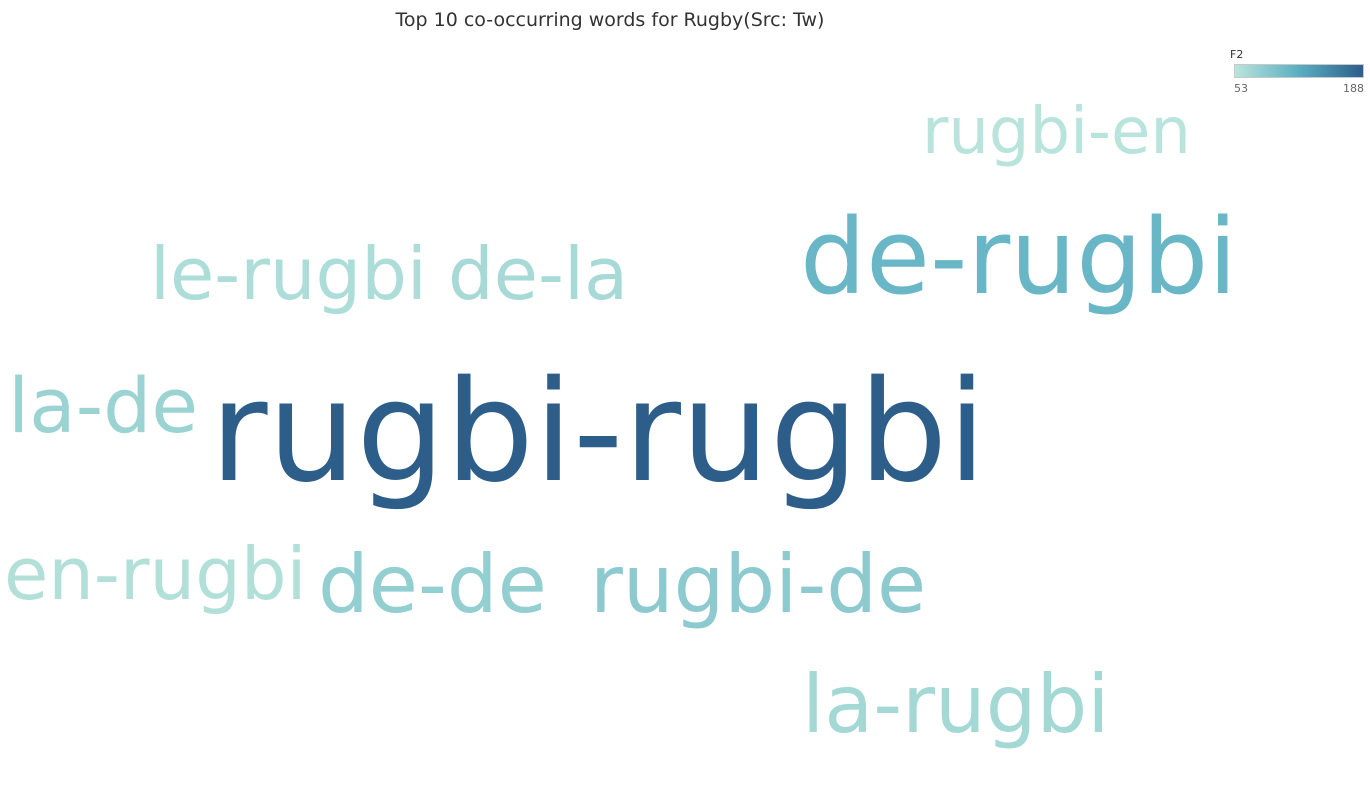 Image resolution: width=1370 pixels, height=796 pixels. What do you see at coordinates (1056, 132) in the screenshot?
I see `word-rugbi-en: rugbi-en` at bounding box center [1056, 132].